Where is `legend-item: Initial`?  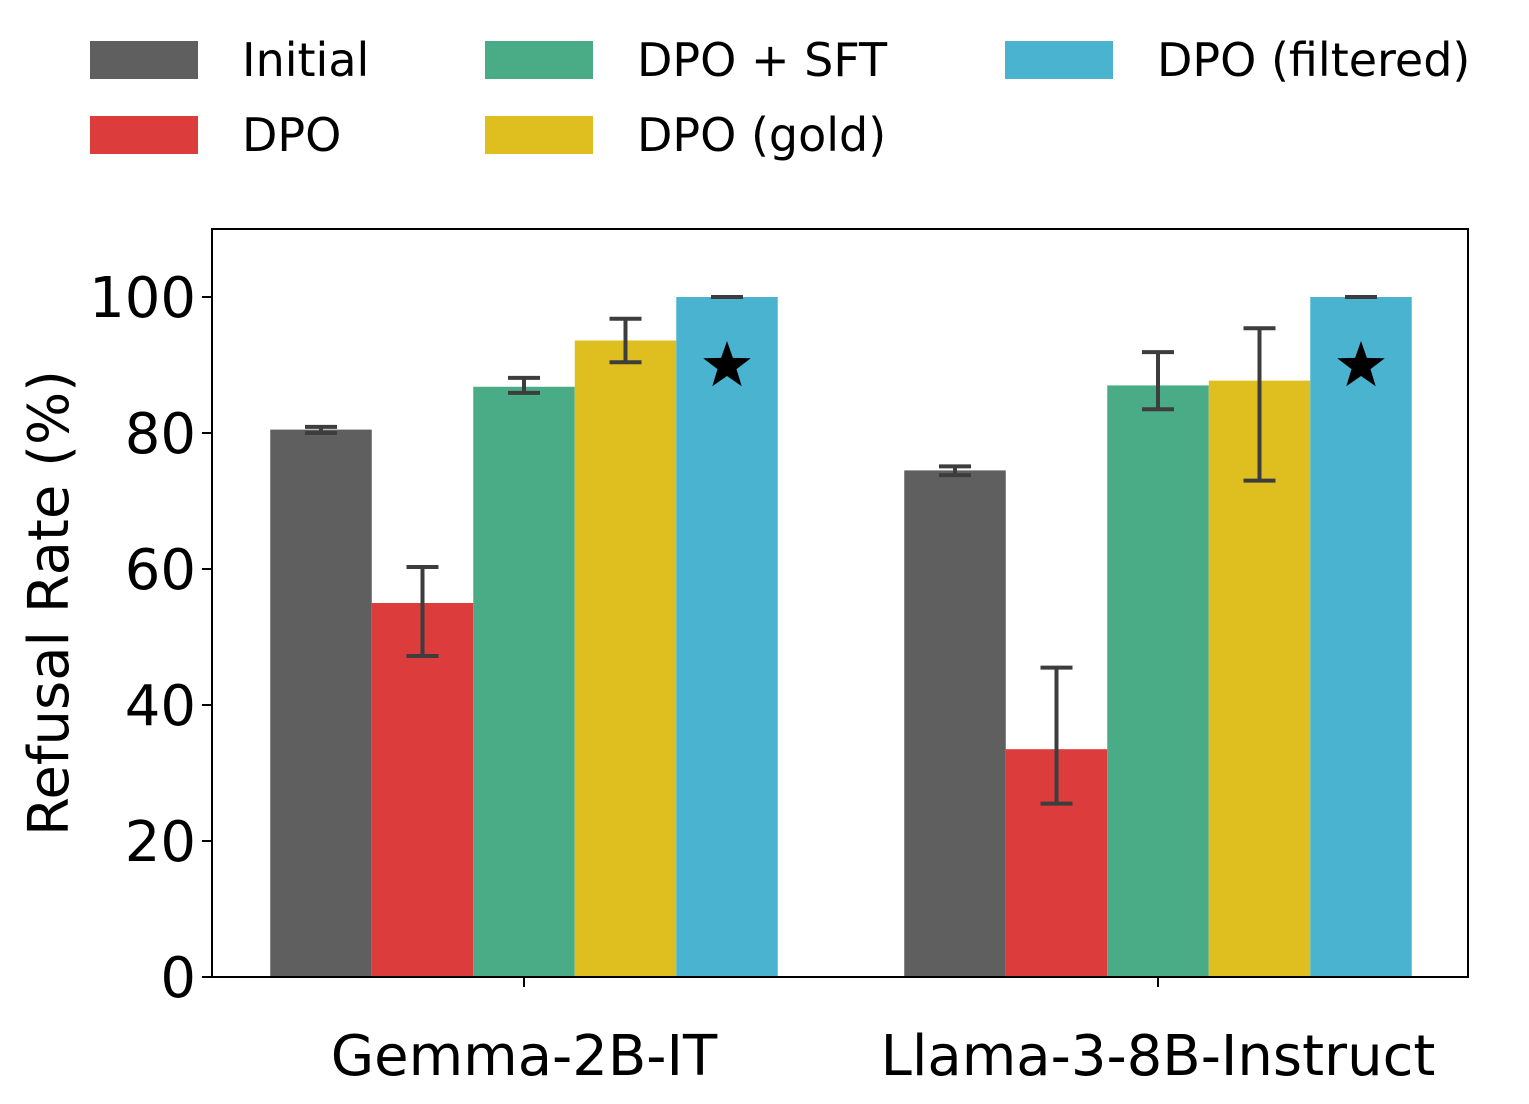
legend-item: Initial is located at coordinates (229, 60).